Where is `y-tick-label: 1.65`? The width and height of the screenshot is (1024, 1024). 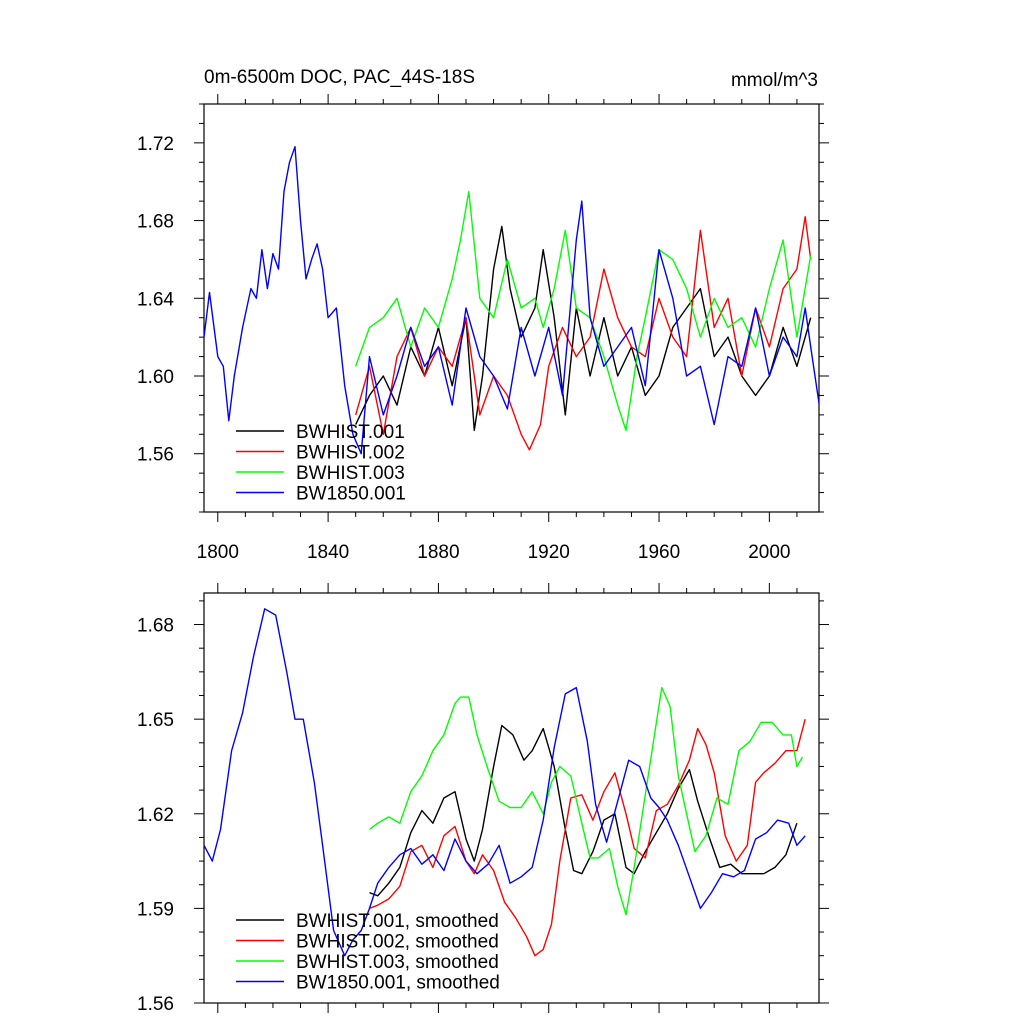 y-tick-label: 1.65 is located at coordinates (155, 720).